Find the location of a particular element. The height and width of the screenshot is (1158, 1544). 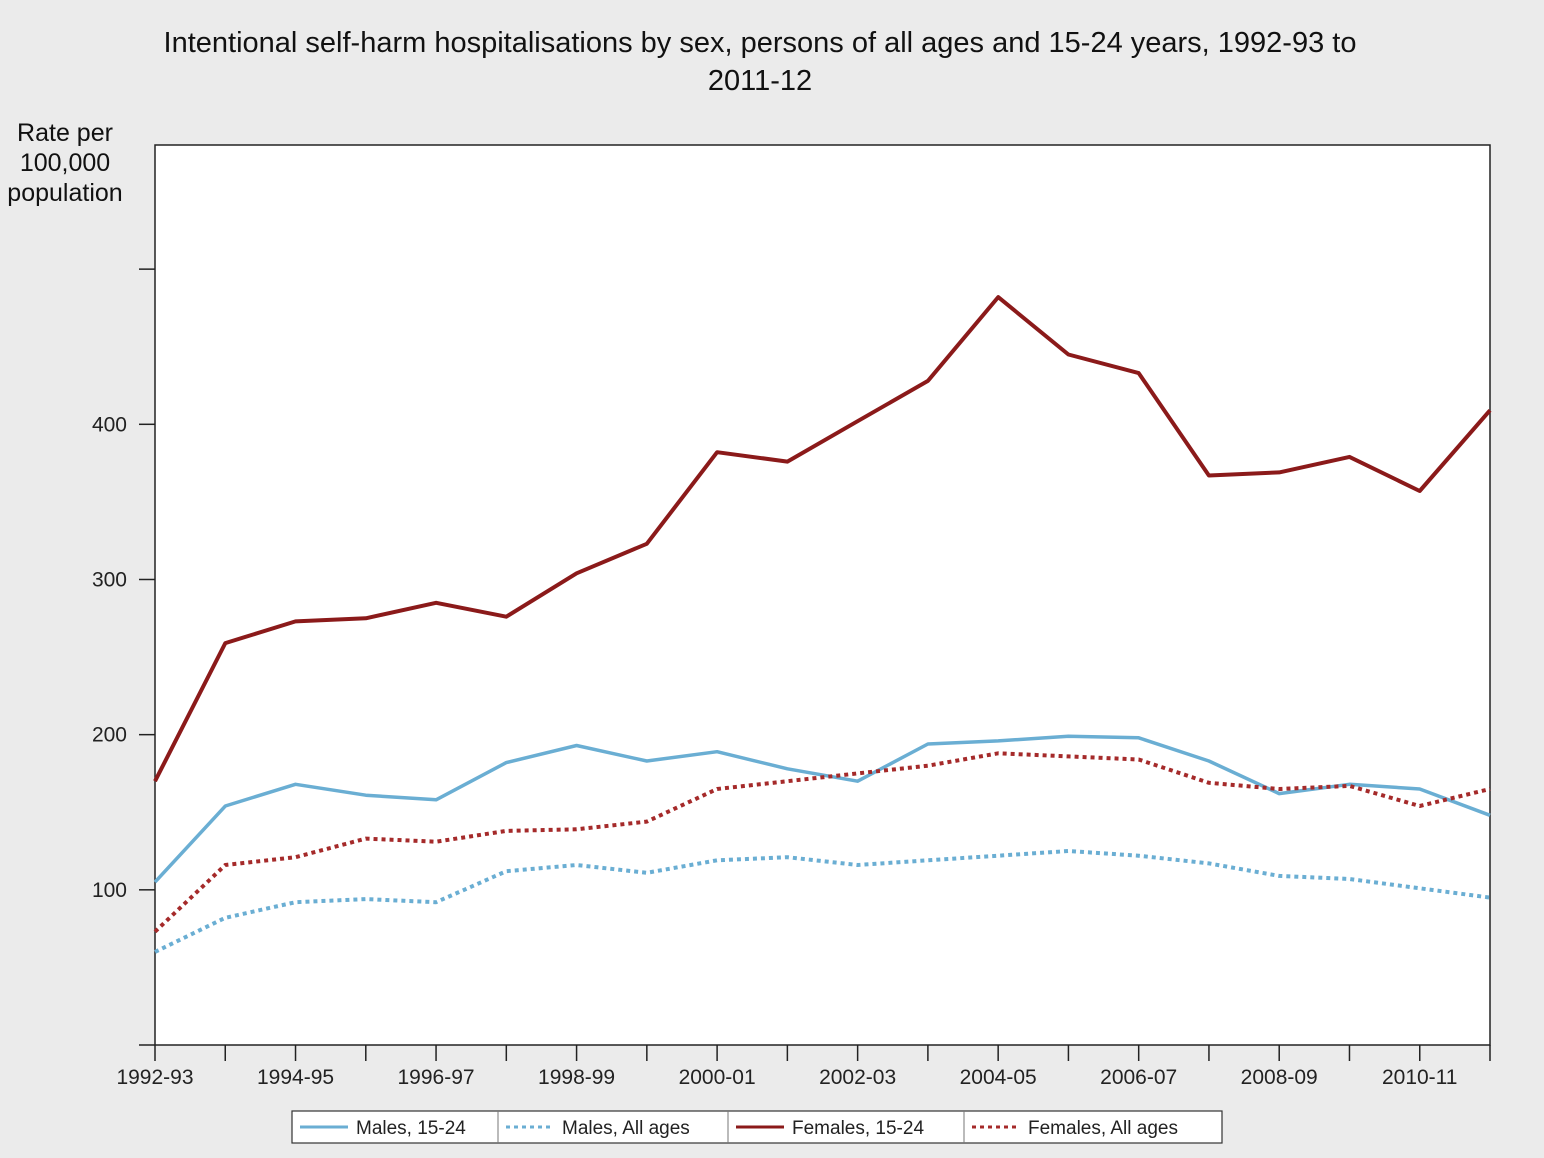

x-tick-label-1996-97: 1996-97 is located at coordinates (436, 1077).